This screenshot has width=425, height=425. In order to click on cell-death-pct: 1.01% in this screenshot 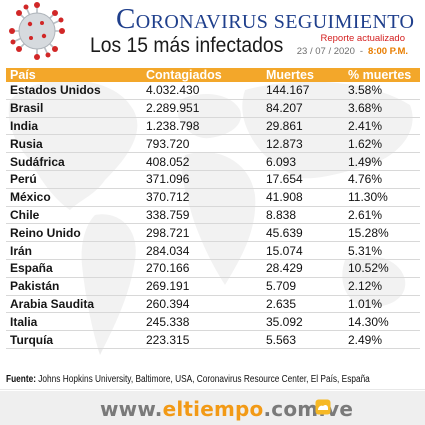, I will do `click(384, 304)`.